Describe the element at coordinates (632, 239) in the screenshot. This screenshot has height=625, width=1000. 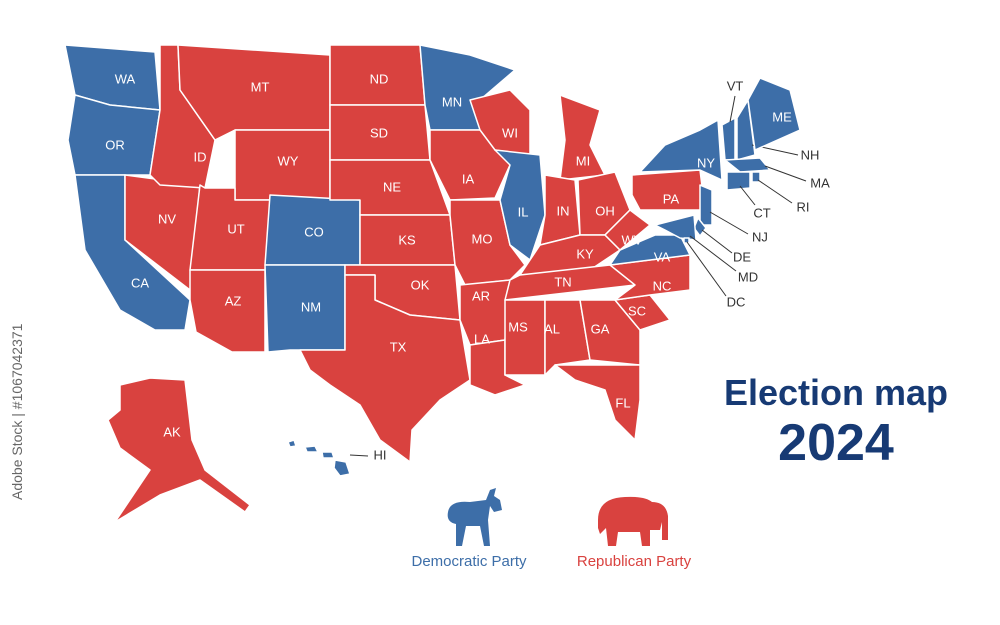
I see `state-label: WV` at that location.